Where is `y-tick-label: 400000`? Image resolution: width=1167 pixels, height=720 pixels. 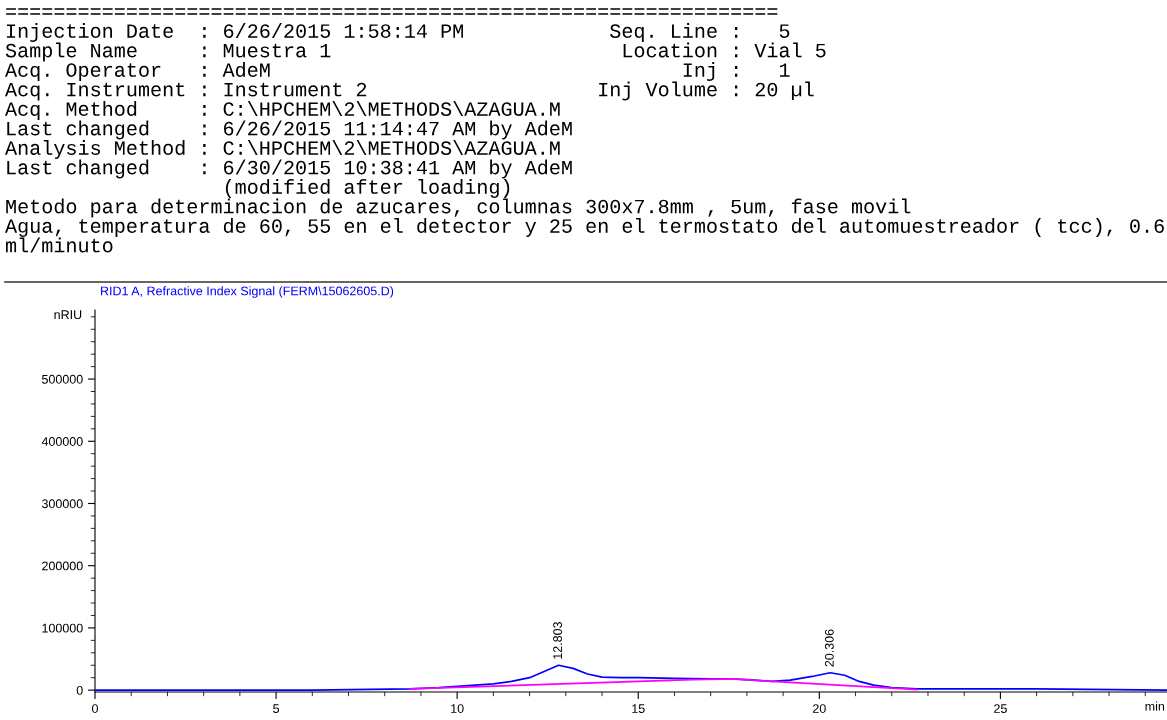 y-tick-label: 400000 is located at coordinates (62, 441).